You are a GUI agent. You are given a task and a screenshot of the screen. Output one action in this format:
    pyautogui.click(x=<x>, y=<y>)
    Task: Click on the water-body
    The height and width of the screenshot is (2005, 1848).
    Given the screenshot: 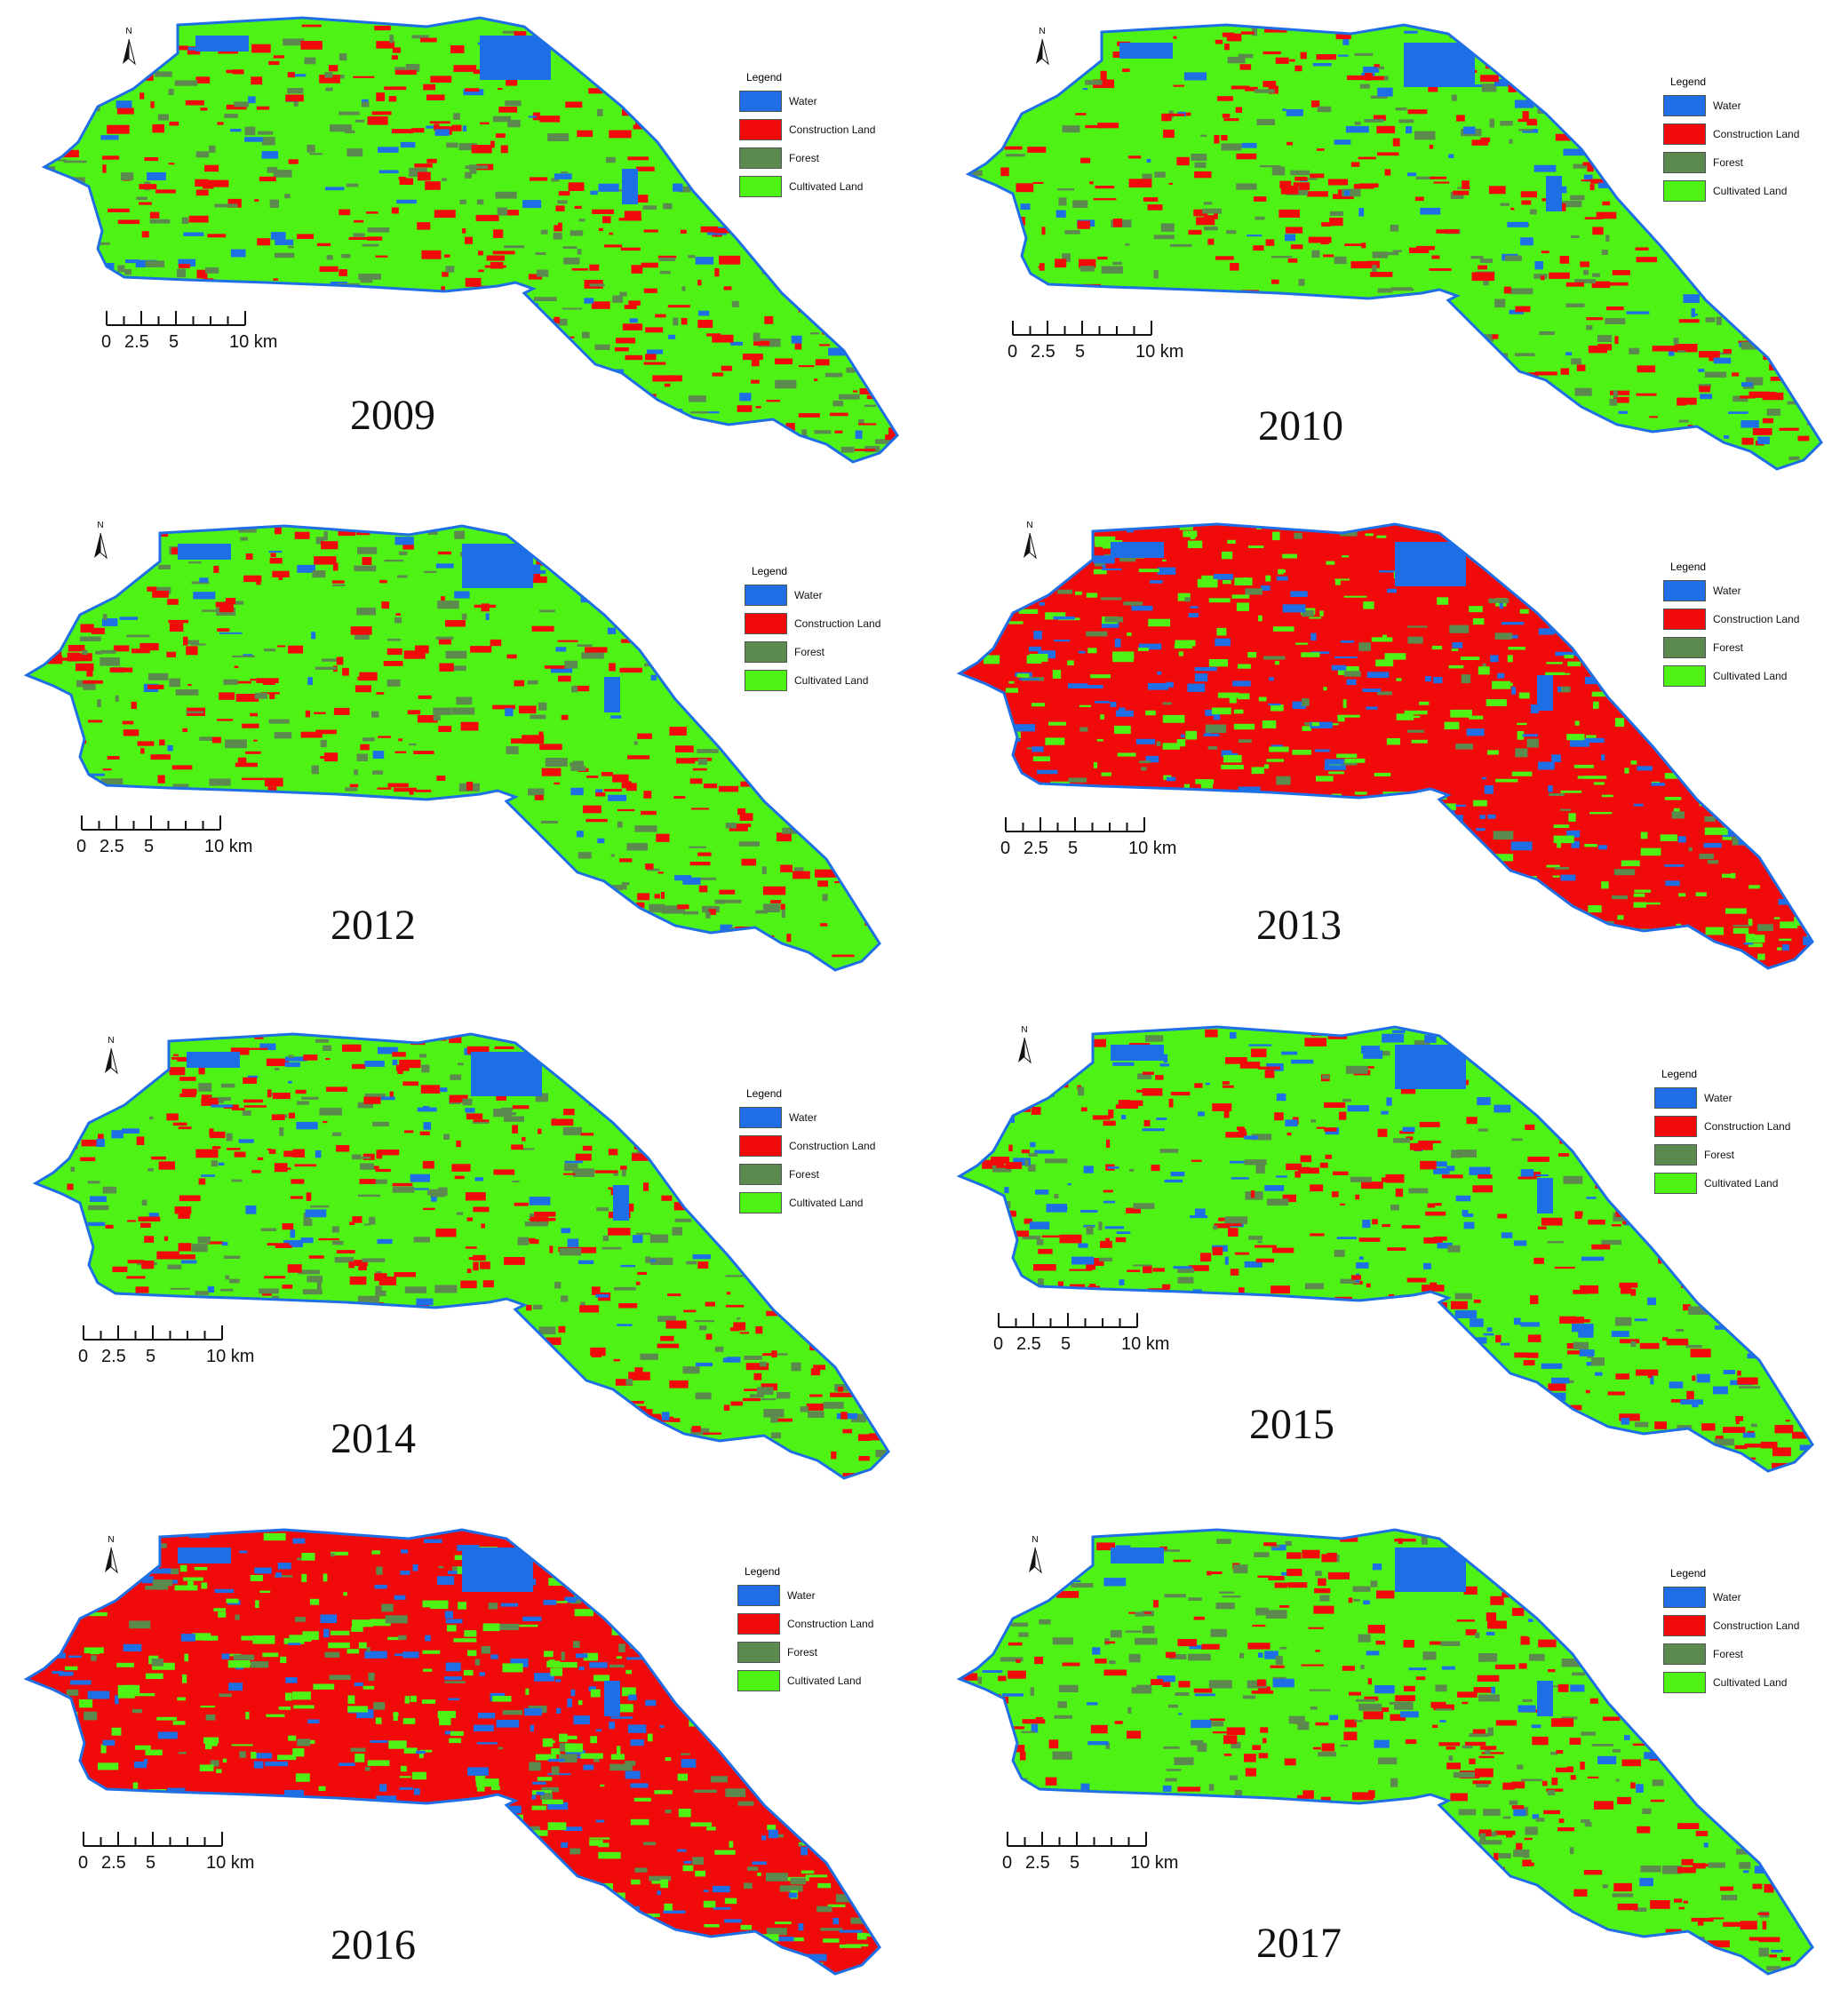 What is the action you would take?
    pyautogui.click(x=621, y=1203)
    